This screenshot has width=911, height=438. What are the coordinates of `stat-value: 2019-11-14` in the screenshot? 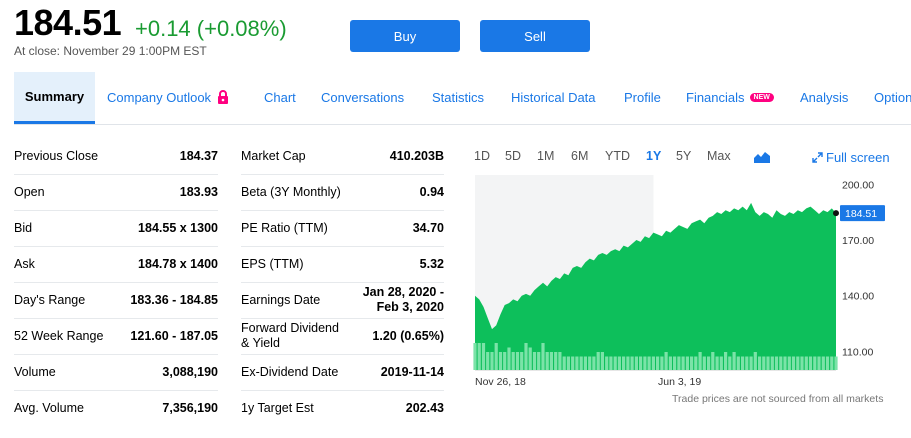 It's located at (412, 372).